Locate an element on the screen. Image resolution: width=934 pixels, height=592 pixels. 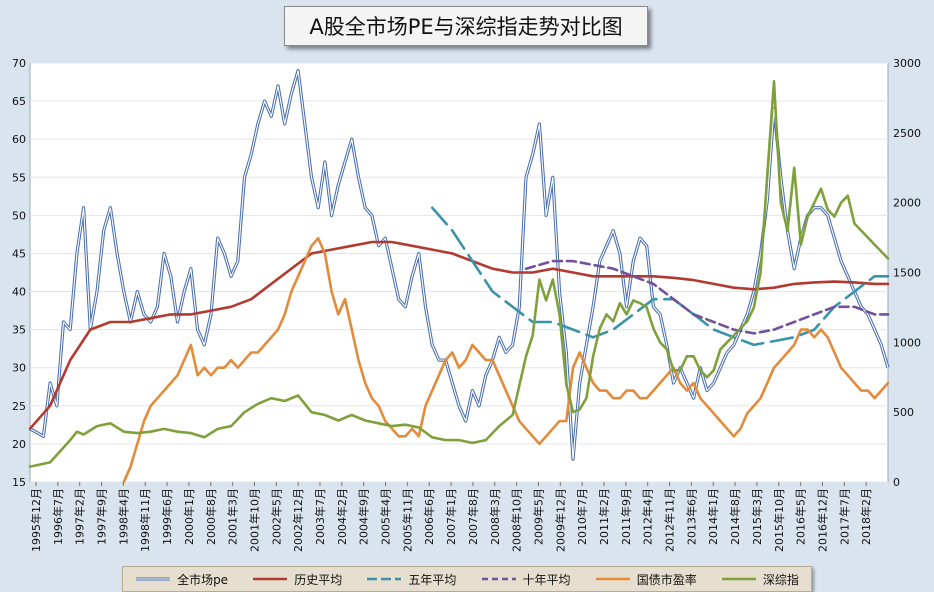
x-tick-label: 2005年4月 is located at coordinates (386, 516).